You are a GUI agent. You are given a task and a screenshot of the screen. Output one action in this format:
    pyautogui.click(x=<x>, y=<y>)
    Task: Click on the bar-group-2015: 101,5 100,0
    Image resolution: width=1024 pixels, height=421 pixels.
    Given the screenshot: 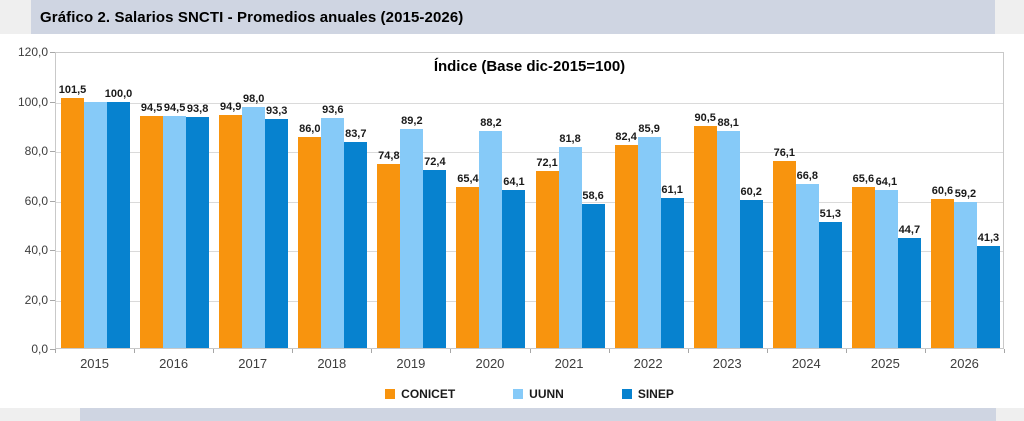 What is the action you would take?
    pyautogui.click(x=95, y=200)
    